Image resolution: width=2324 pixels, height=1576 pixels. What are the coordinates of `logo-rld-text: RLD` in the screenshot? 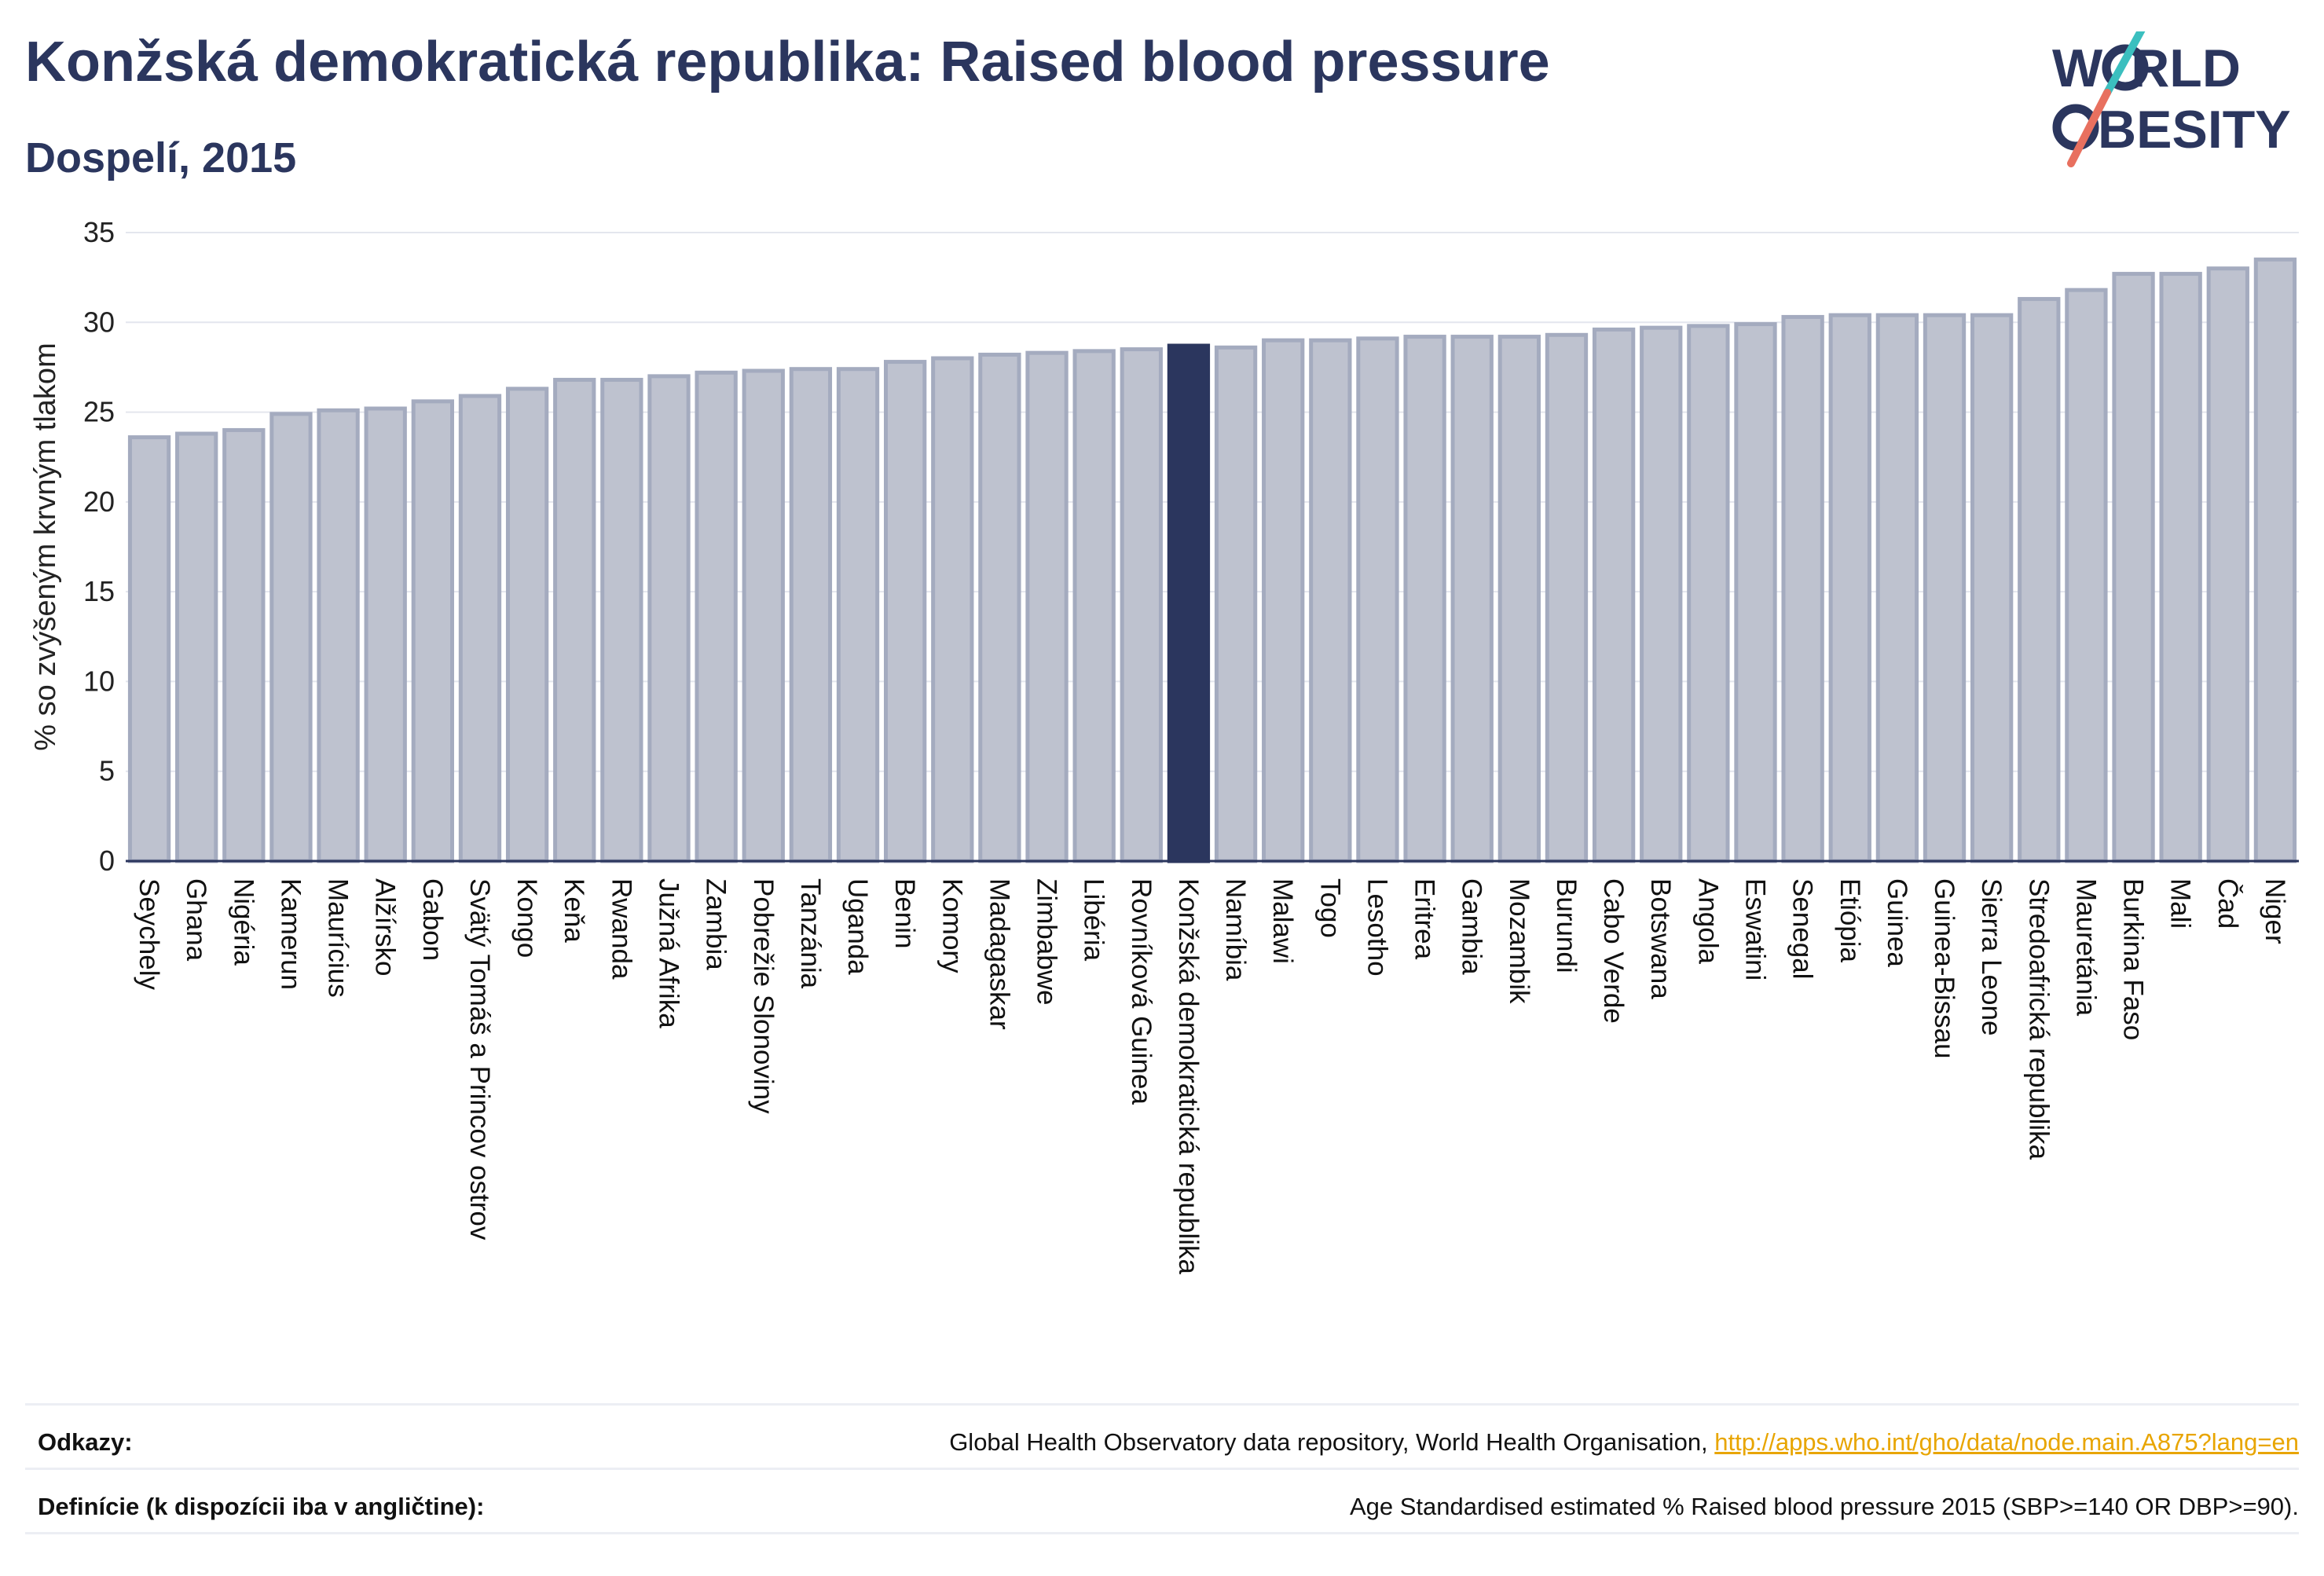 It's located at (2186, 68).